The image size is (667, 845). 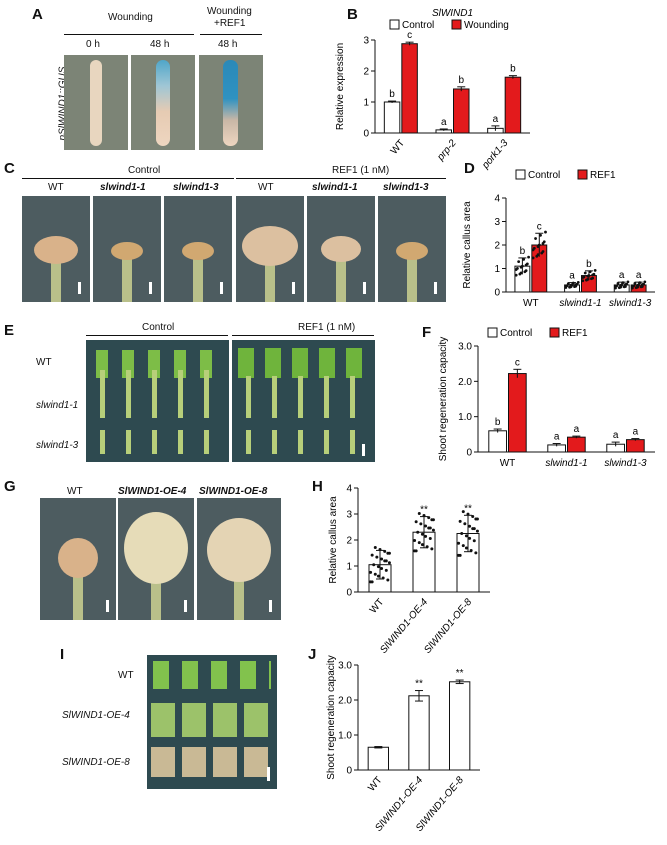 What do you see at coordinates (409, 35) in the screenshot?
I see `chart-b-sig-letter: c` at bounding box center [409, 35].